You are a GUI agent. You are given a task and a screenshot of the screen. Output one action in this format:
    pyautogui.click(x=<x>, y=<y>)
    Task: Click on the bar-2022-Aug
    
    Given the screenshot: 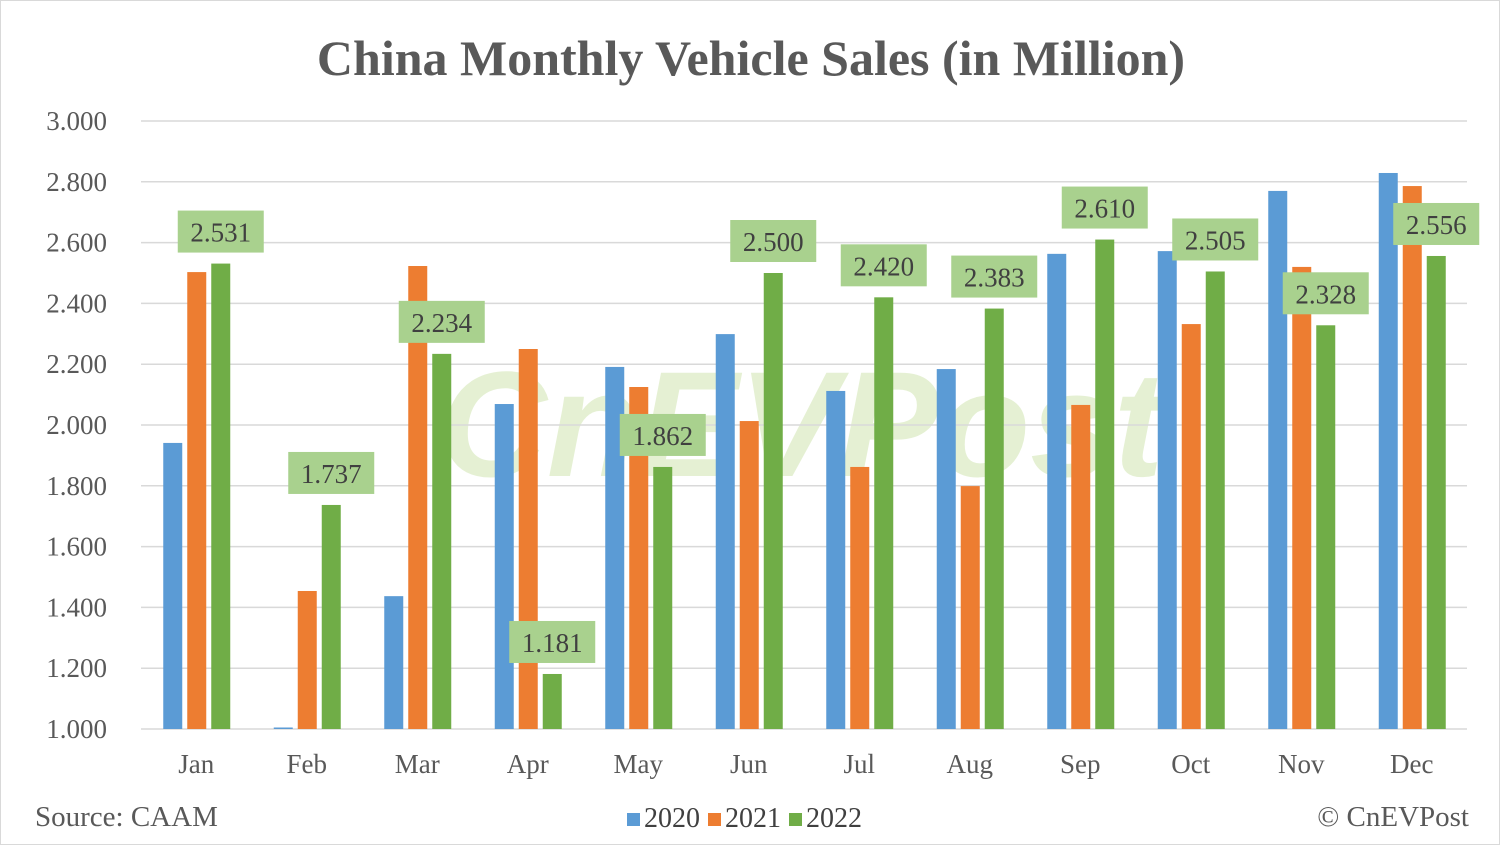 What is the action you would take?
    pyautogui.click(x=994, y=518)
    